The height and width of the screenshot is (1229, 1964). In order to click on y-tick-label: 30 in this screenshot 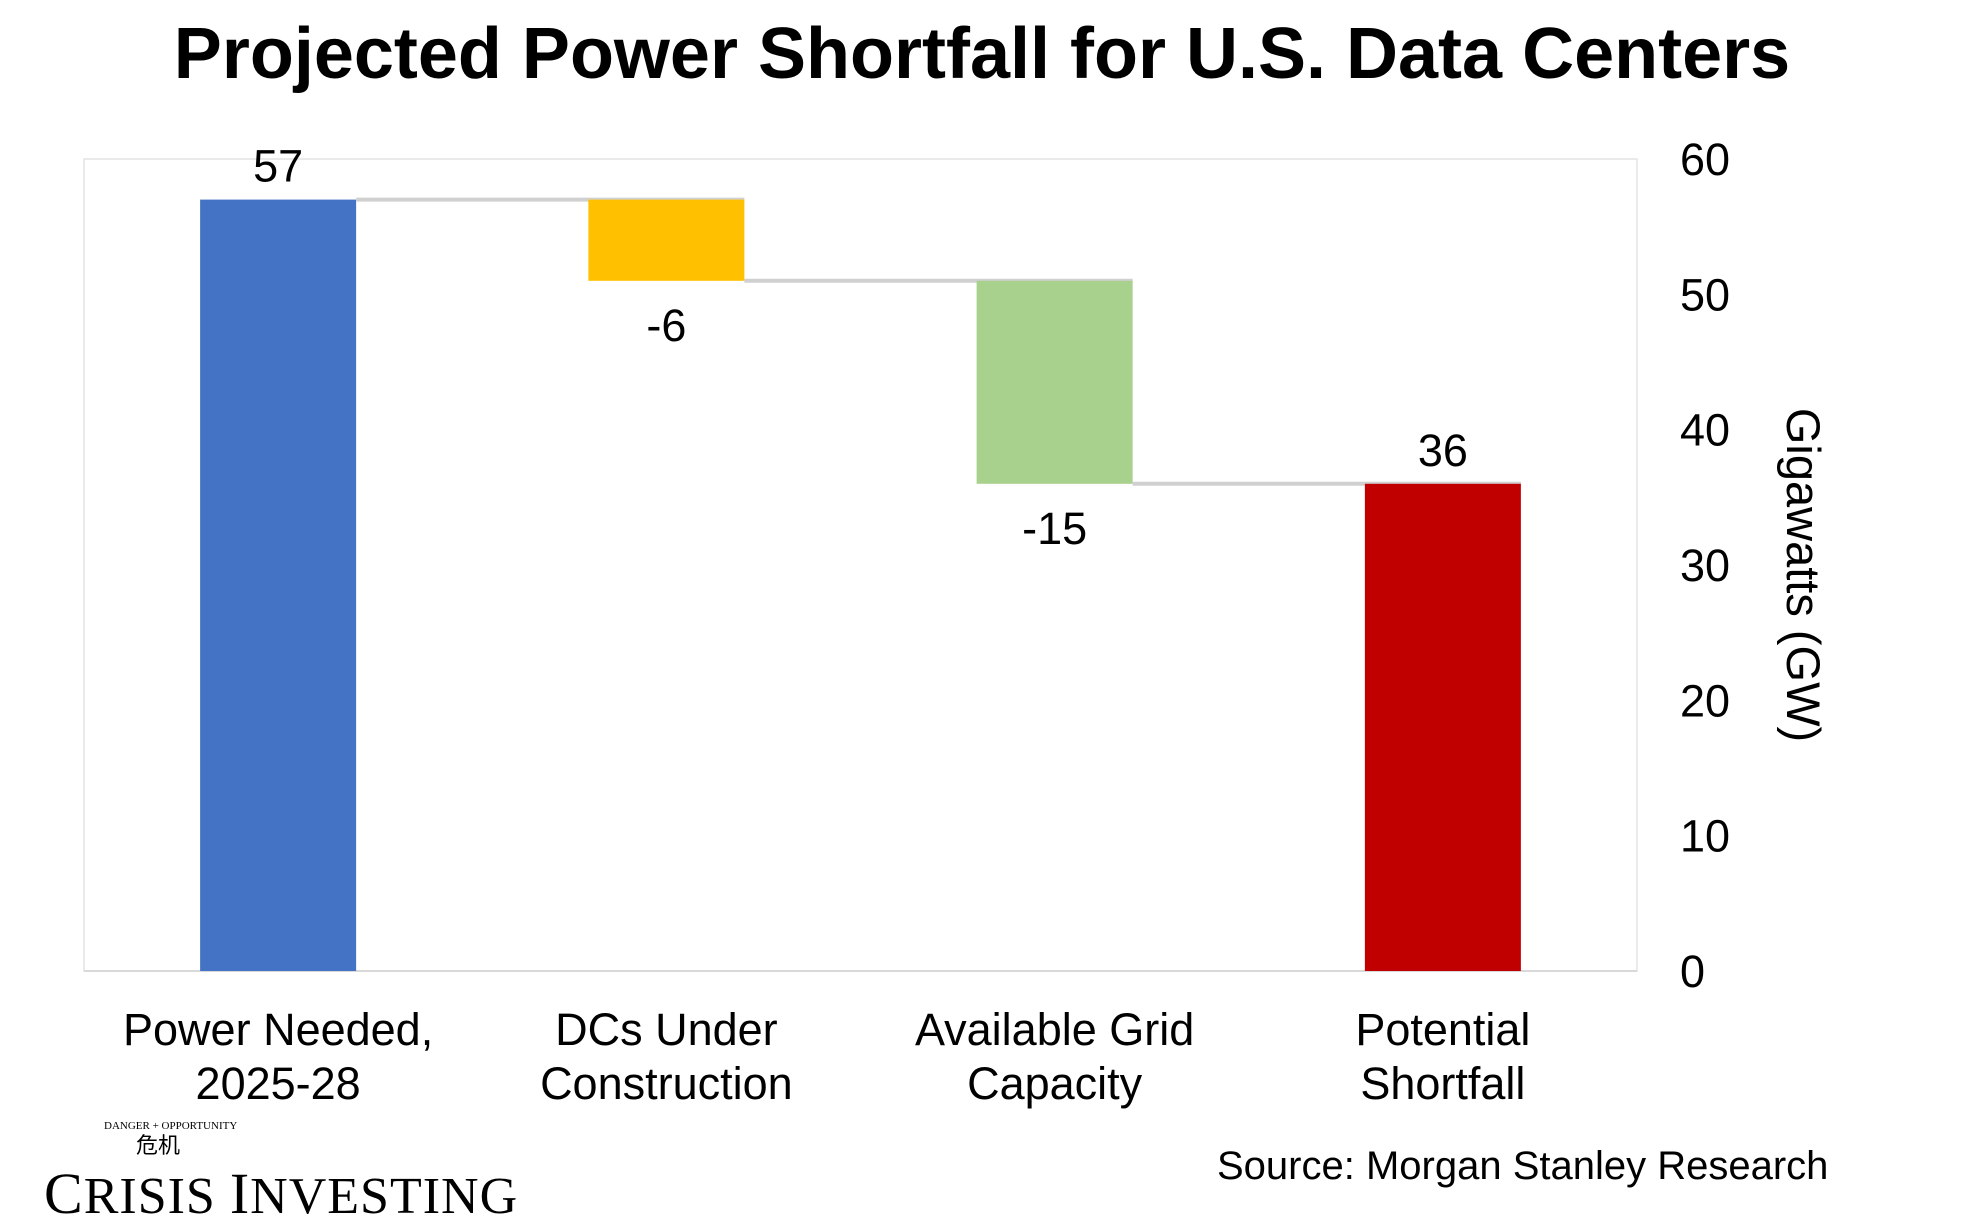, I will do `click(1705, 565)`.